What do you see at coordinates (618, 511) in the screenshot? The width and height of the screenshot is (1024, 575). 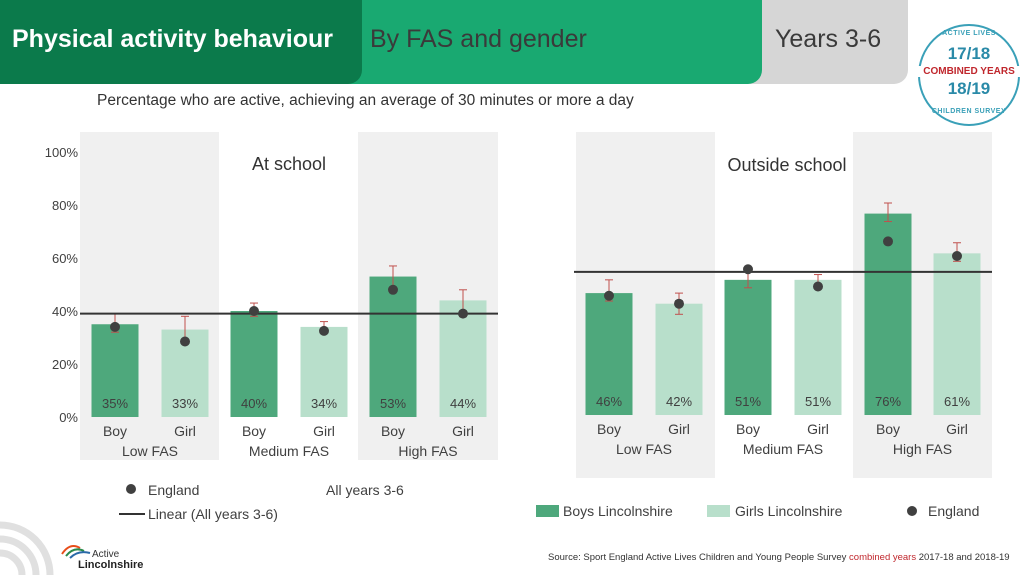 I see `legend-boys-label: Boys Lincolnshire` at bounding box center [618, 511].